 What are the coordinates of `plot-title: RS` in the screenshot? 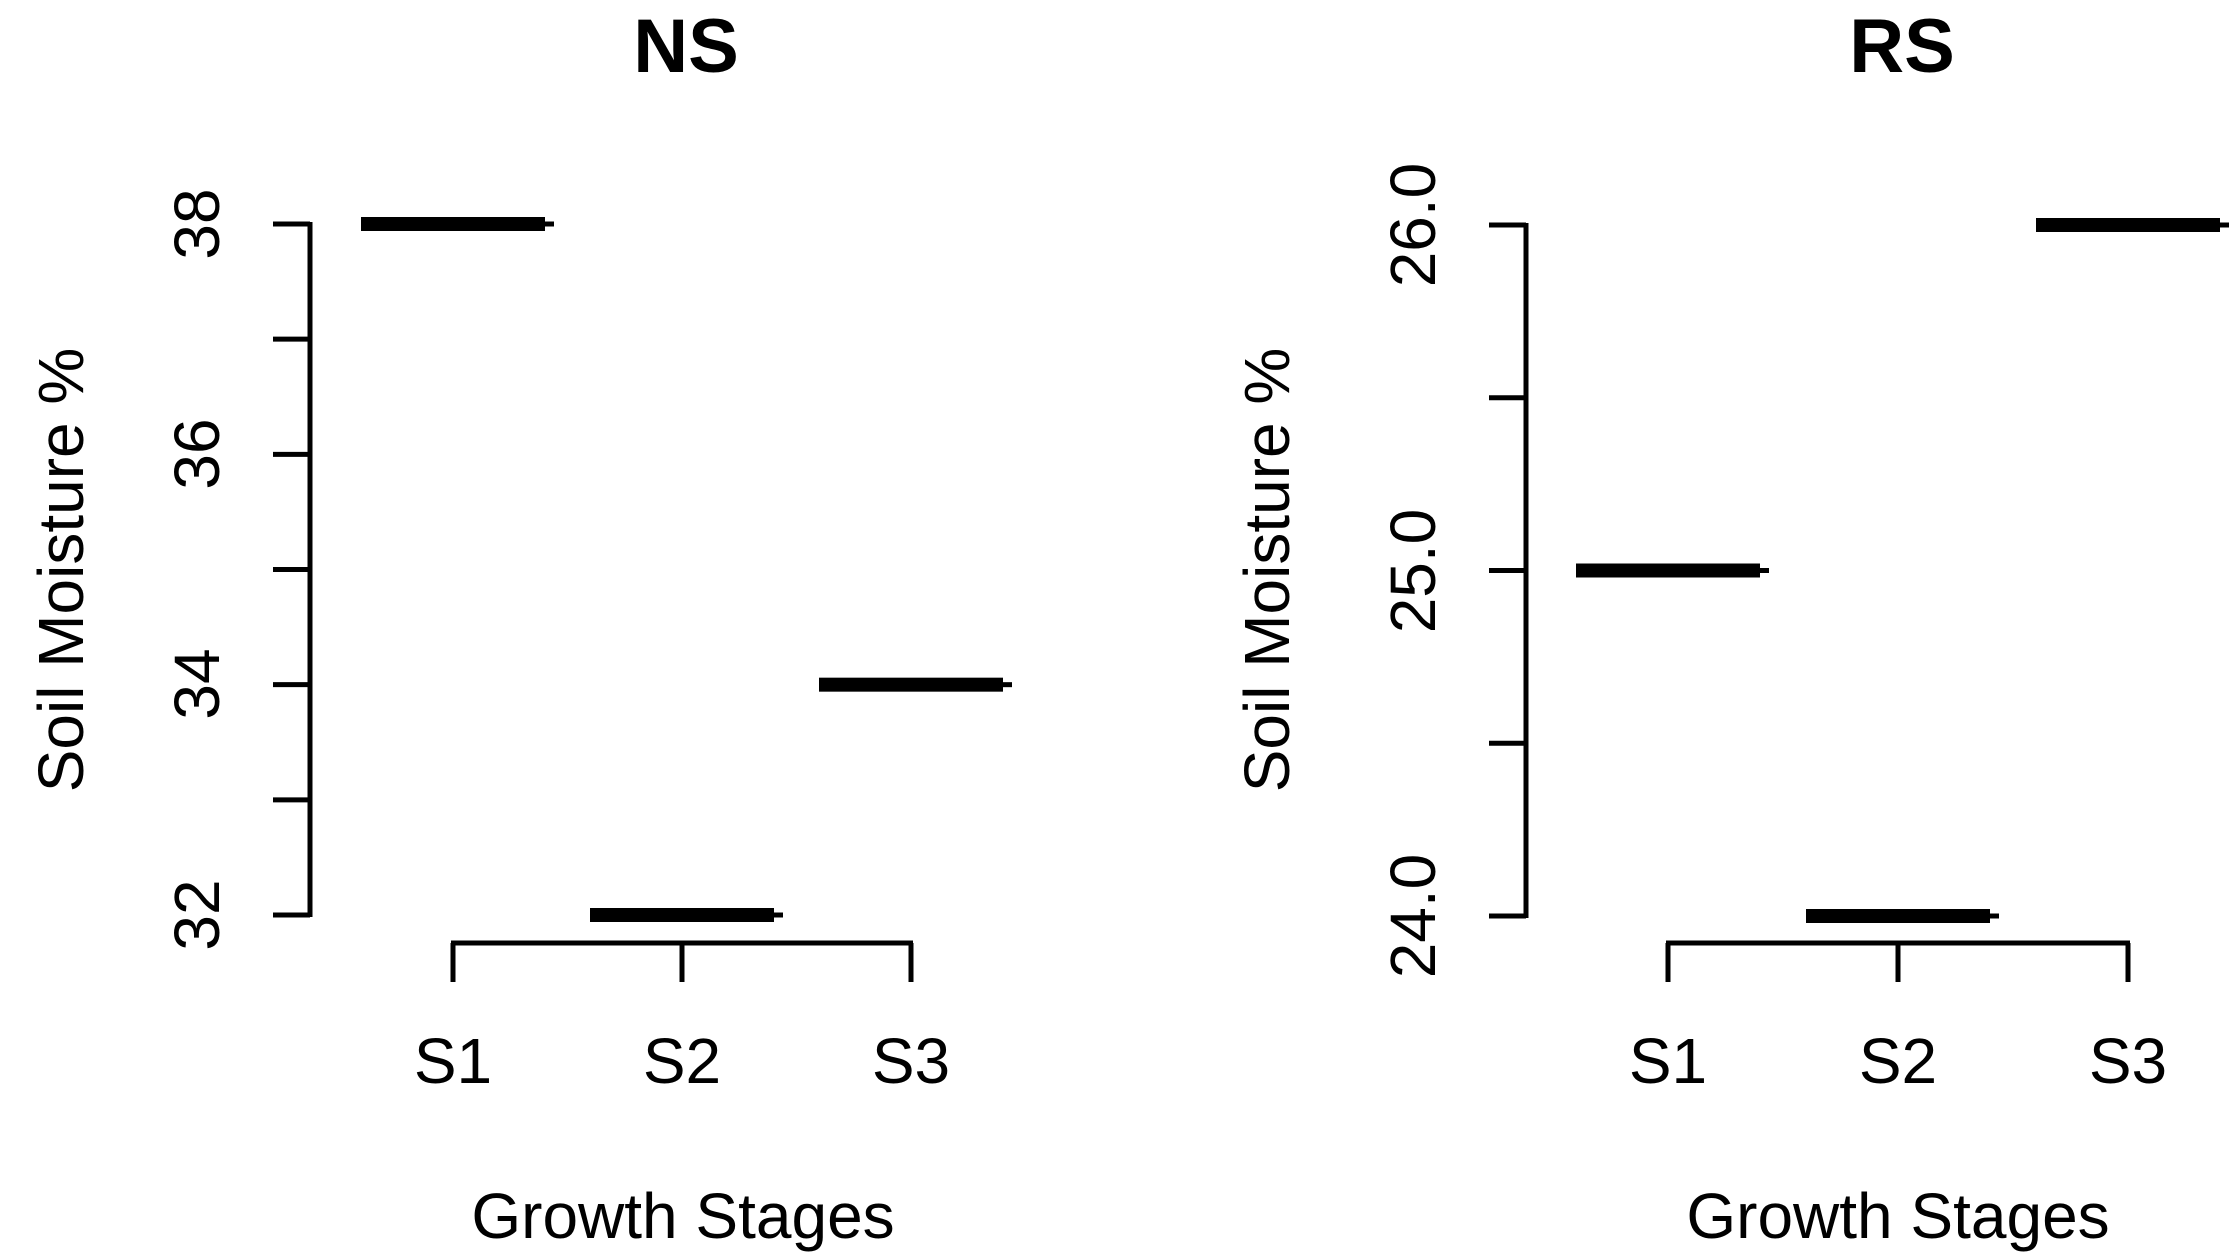 It's located at (1902, 46).